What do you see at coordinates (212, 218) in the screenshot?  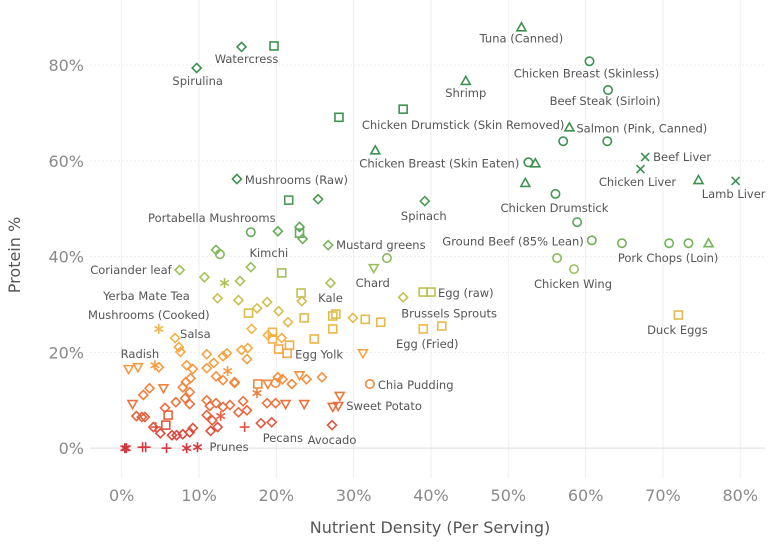 I see `point-label: Portabella Mushrooms` at bounding box center [212, 218].